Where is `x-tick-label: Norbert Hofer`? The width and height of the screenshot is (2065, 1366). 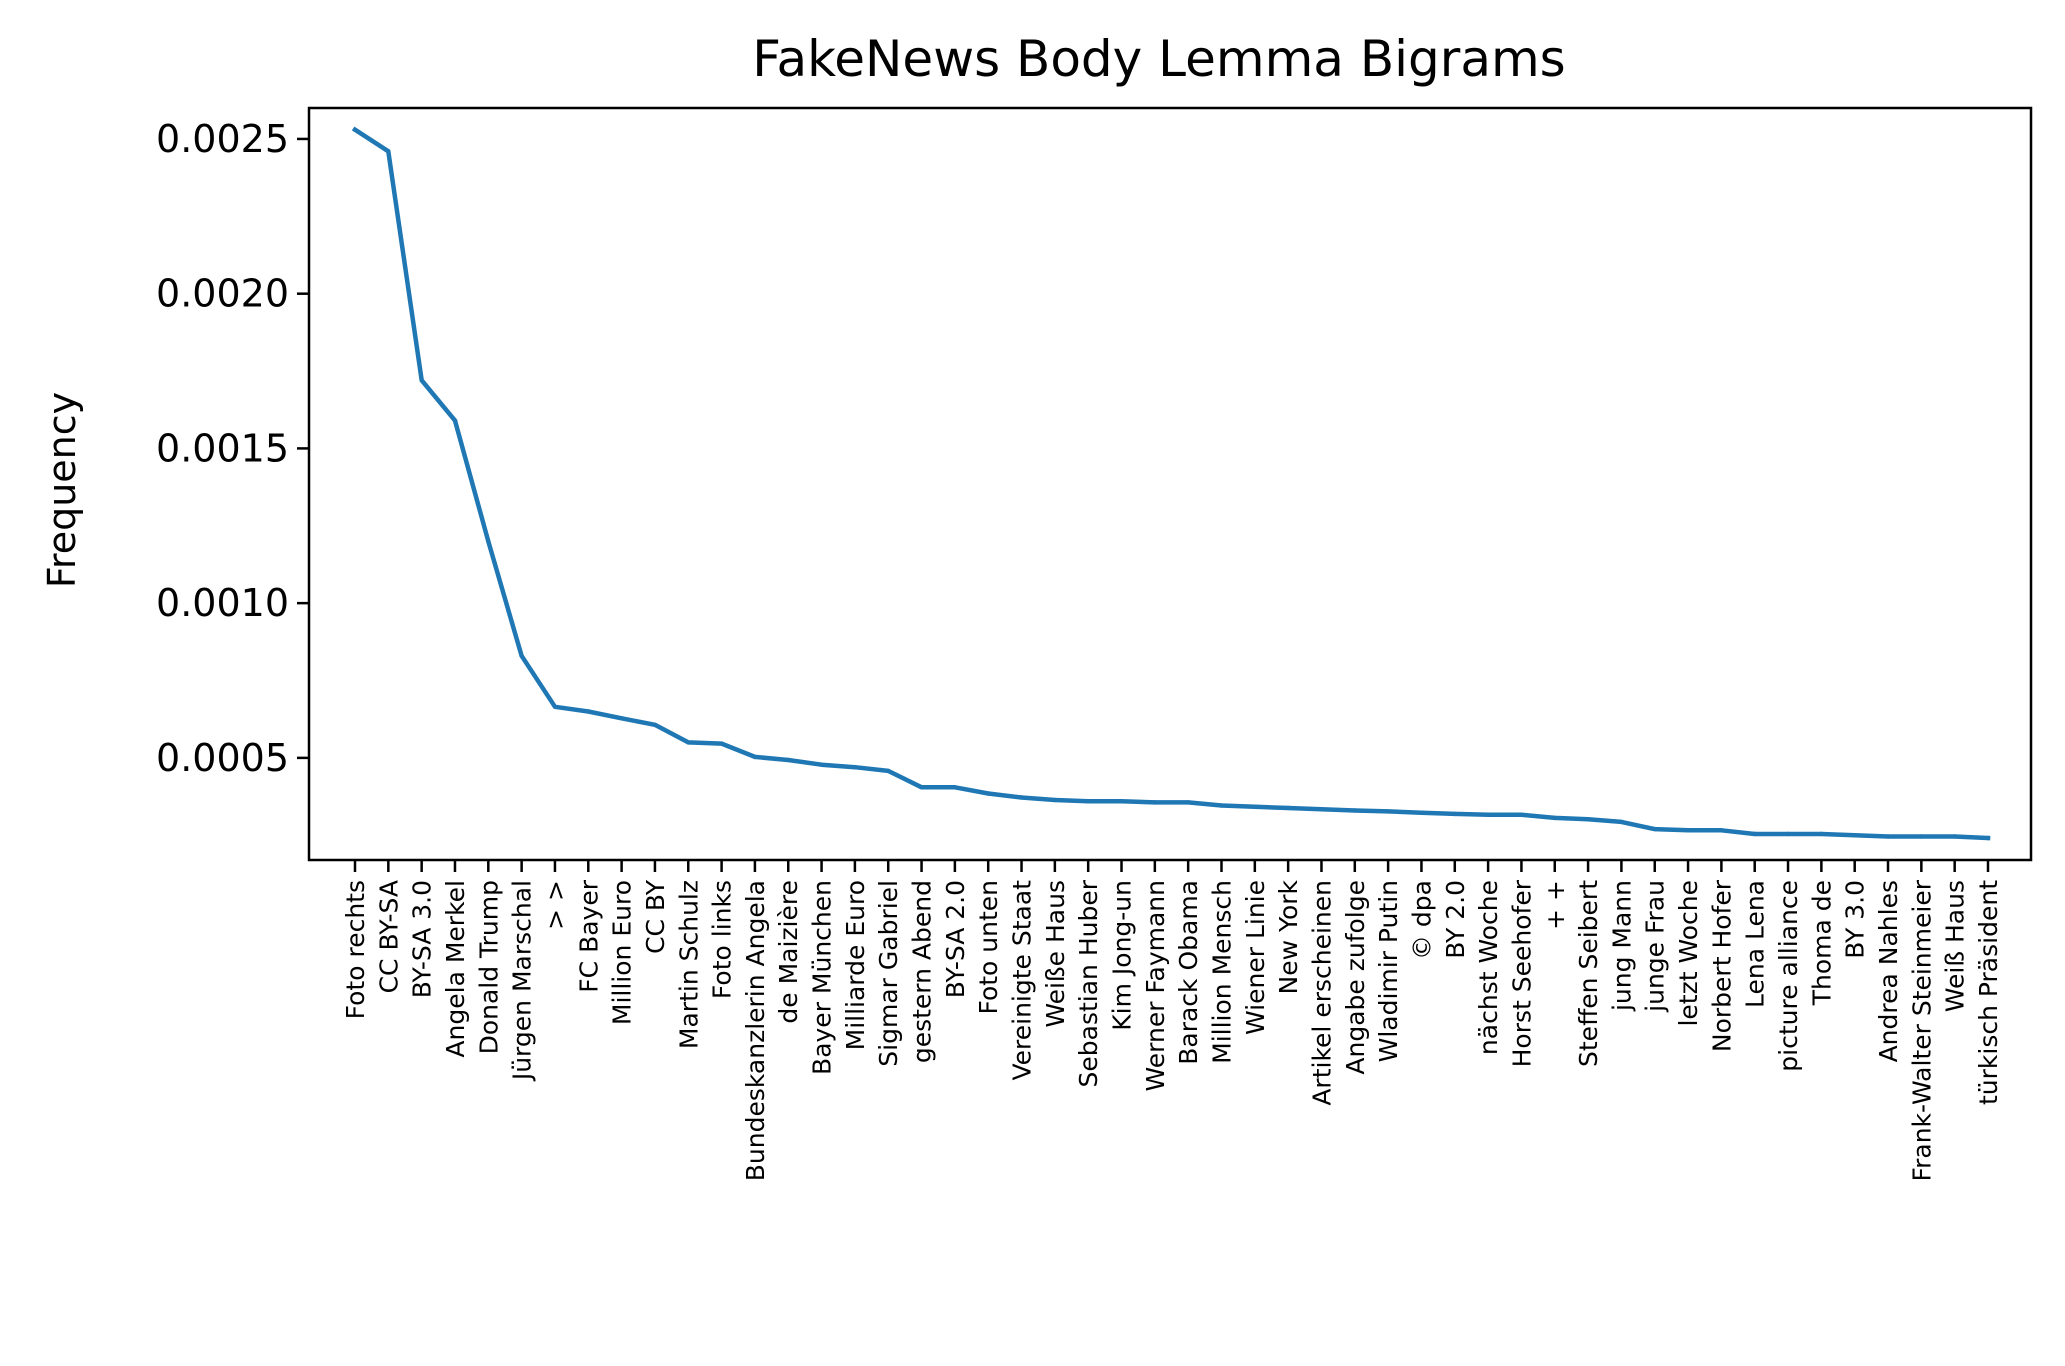 x-tick-label: Norbert Hofer is located at coordinates (1721, 965).